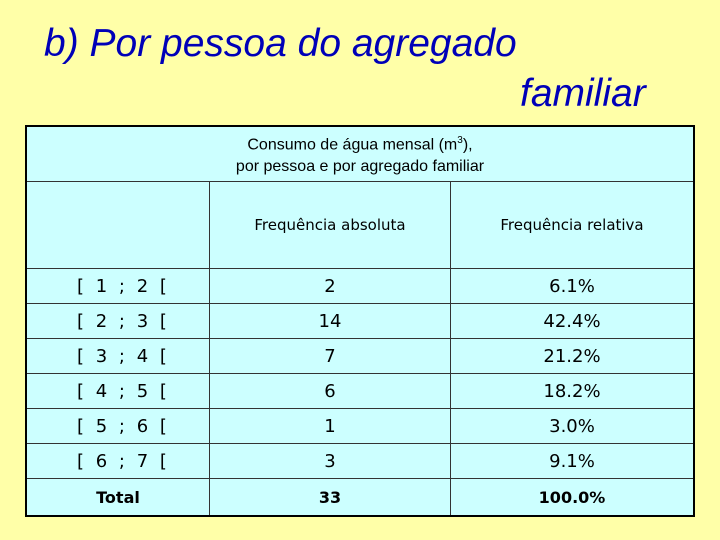  Describe the element at coordinates (572, 391) in the screenshot. I see `relative-frequency: 18.2%` at that location.